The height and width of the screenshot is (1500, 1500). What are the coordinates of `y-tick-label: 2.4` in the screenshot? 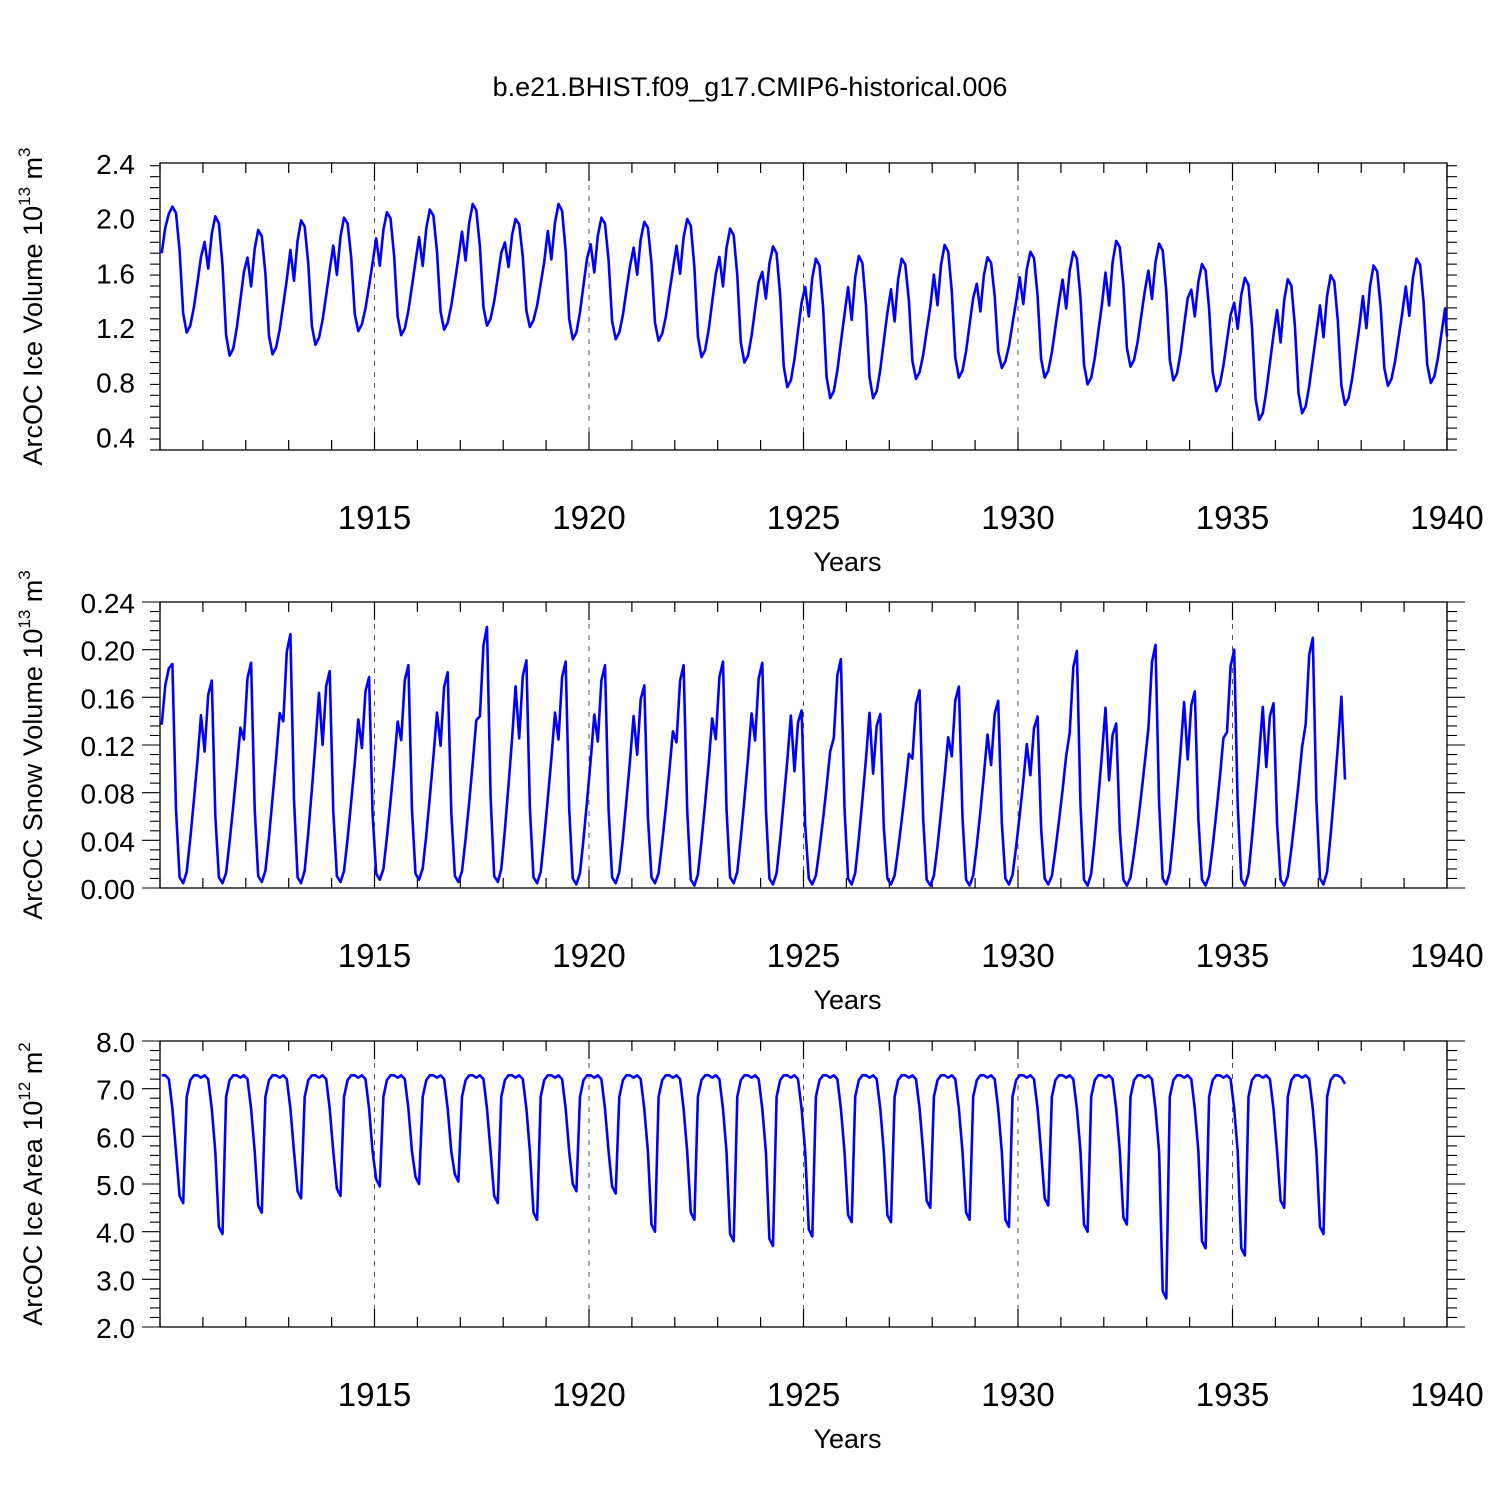 It's located at (115, 164).